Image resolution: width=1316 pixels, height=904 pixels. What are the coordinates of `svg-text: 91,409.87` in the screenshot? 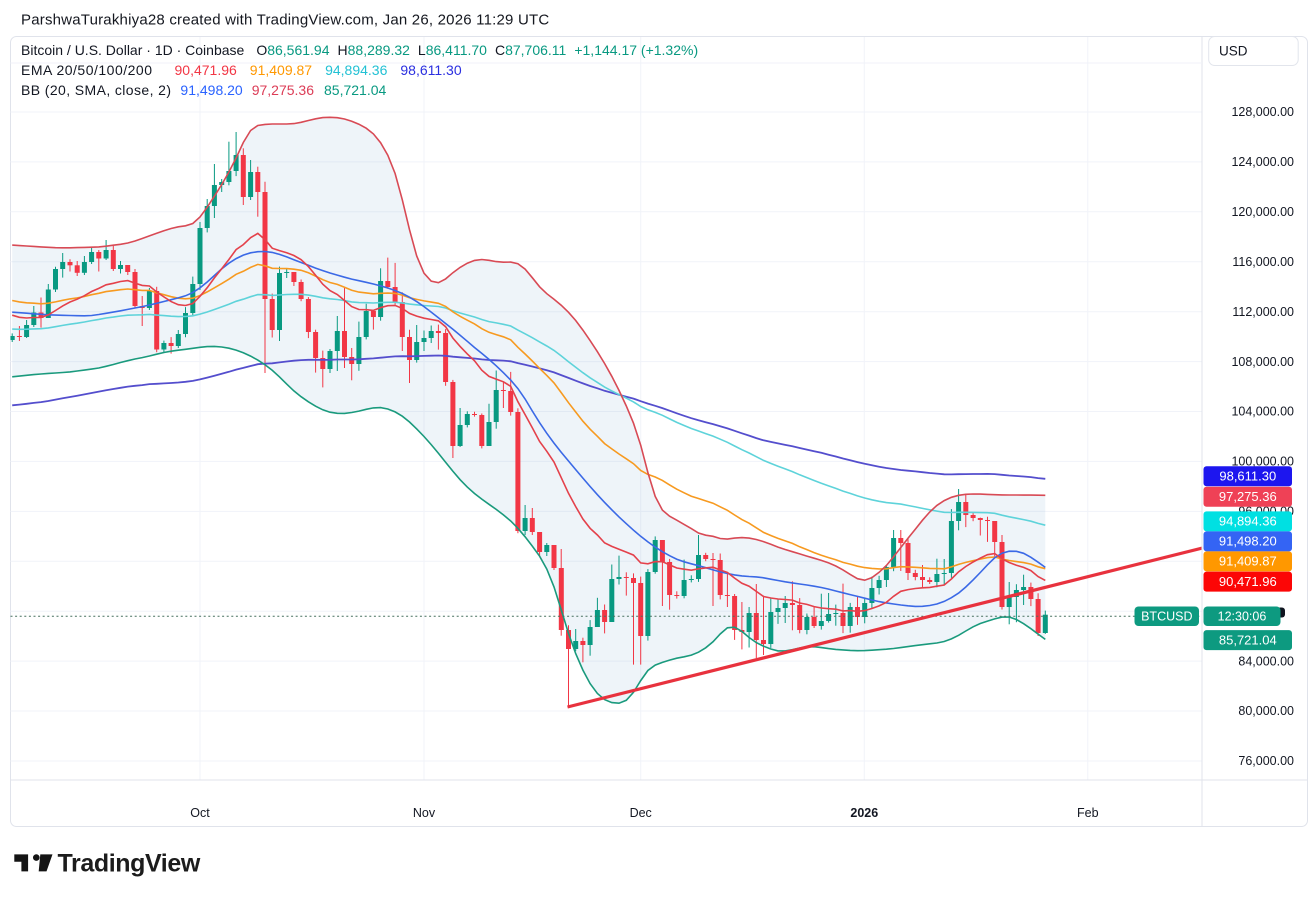 It's located at (1248, 561).